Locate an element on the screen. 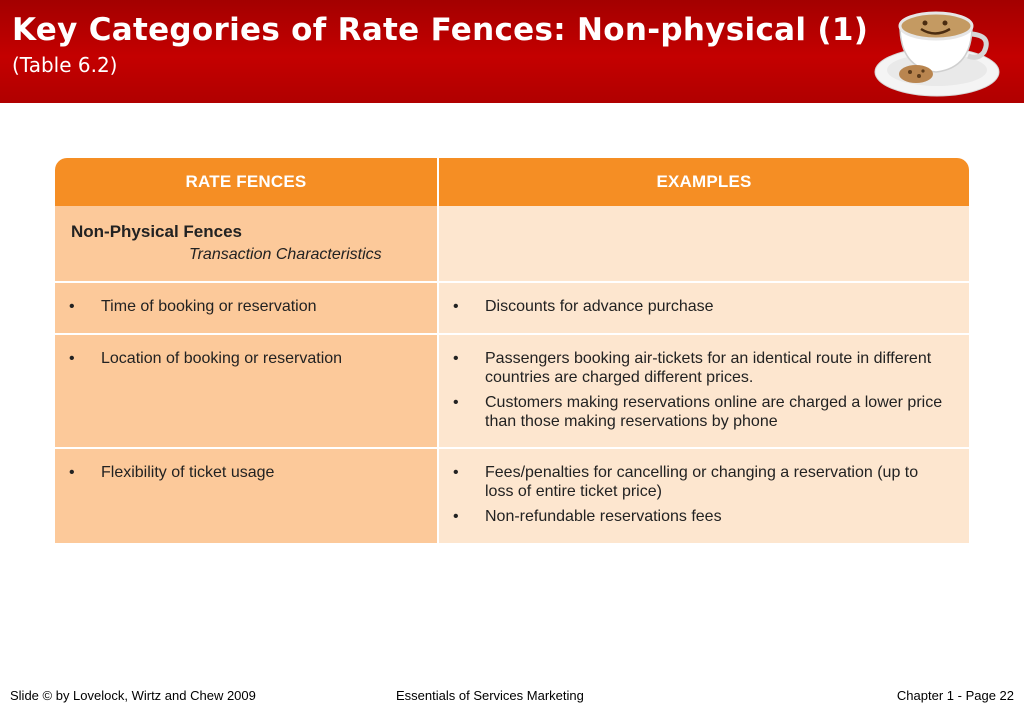 This screenshot has width=1024, height=709. section-empty-cell is located at coordinates (703, 244).